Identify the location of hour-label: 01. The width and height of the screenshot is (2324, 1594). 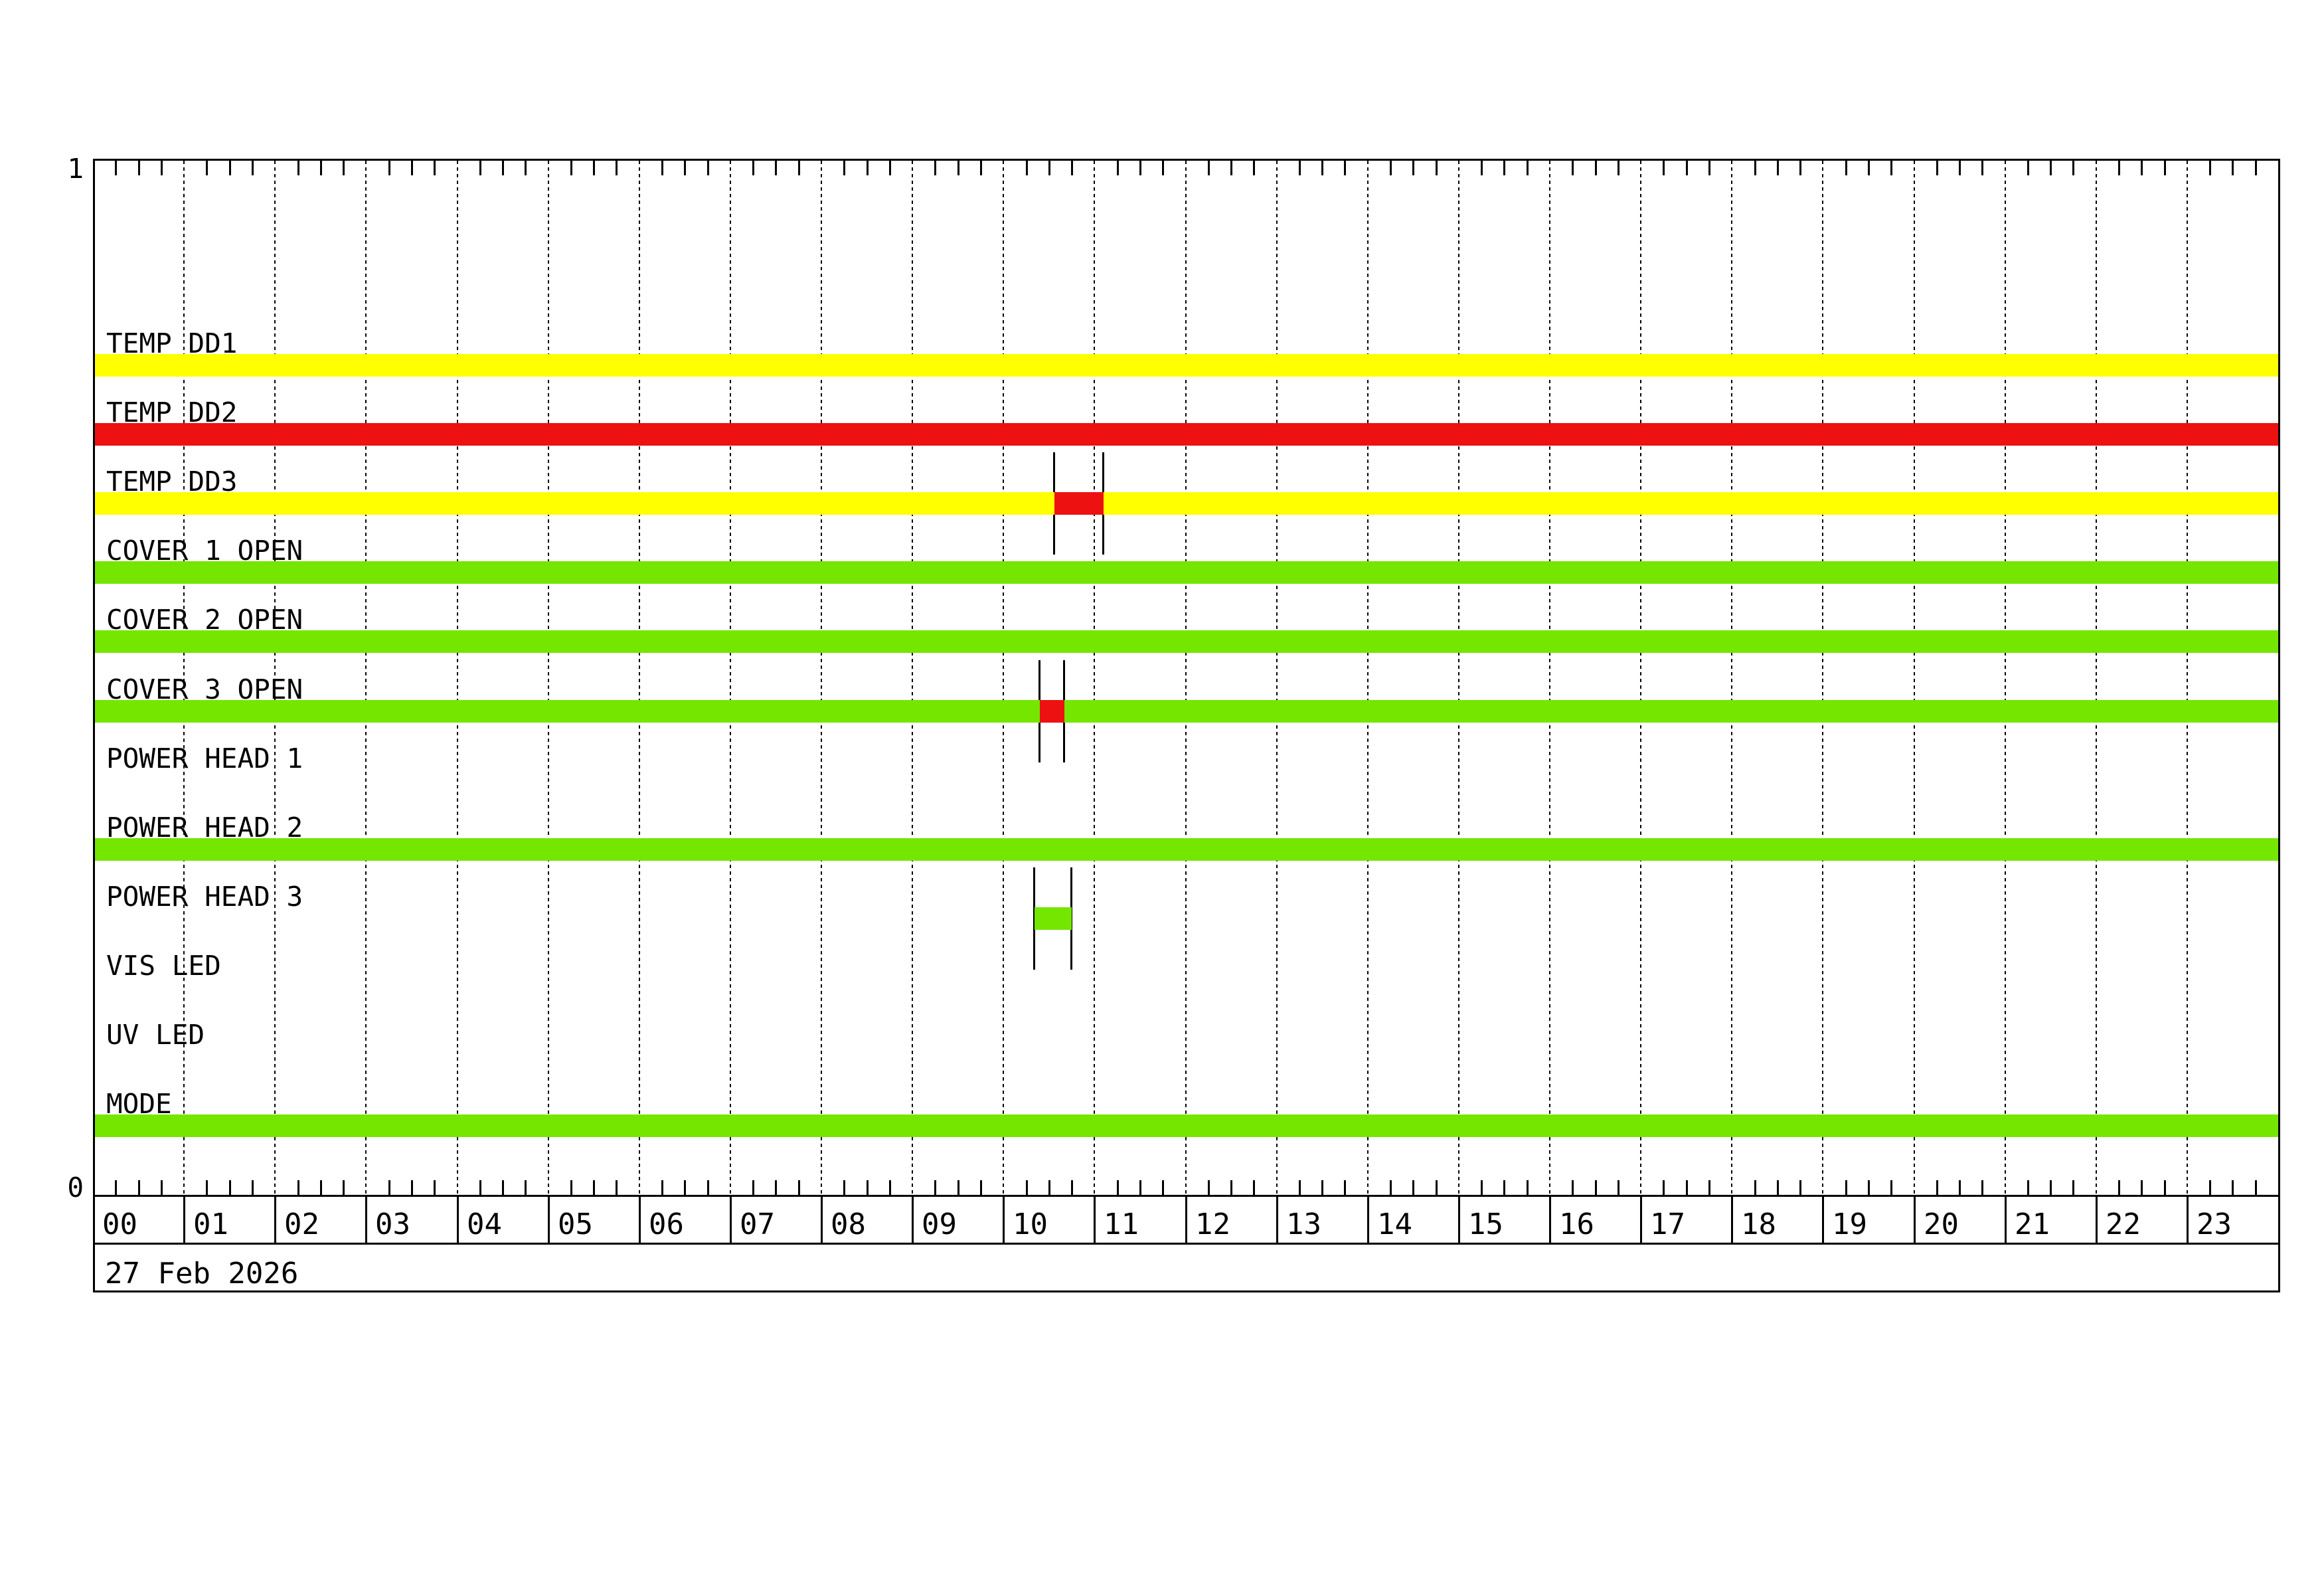
(211, 1224).